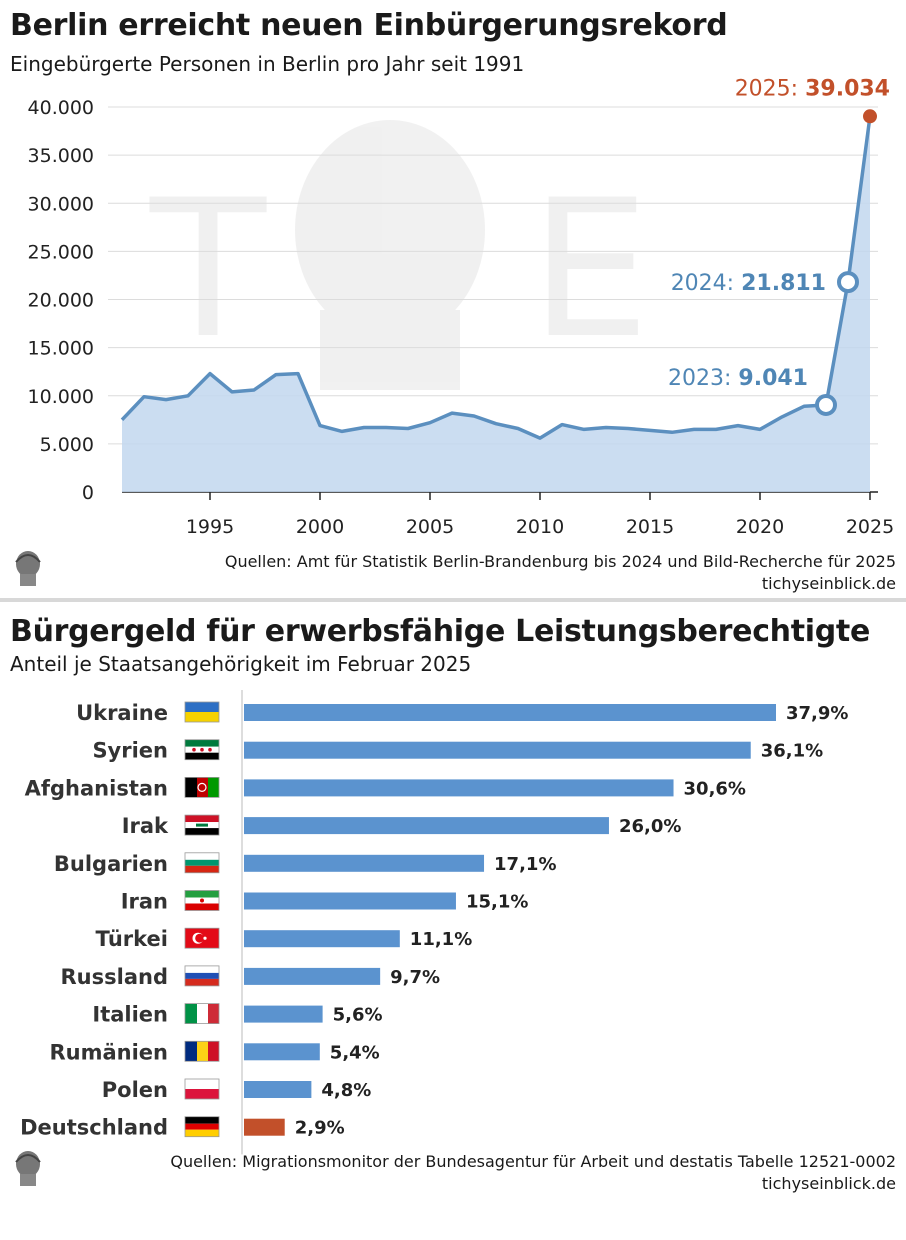 The width and height of the screenshot is (906, 1240). Describe the element at coordinates (145, 826) in the screenshot. I see `category-label: Irak` at that location.